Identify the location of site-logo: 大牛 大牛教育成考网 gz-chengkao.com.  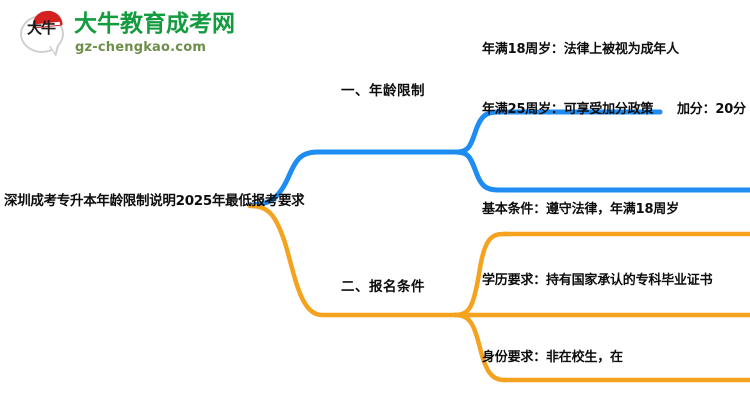
(133, 35).